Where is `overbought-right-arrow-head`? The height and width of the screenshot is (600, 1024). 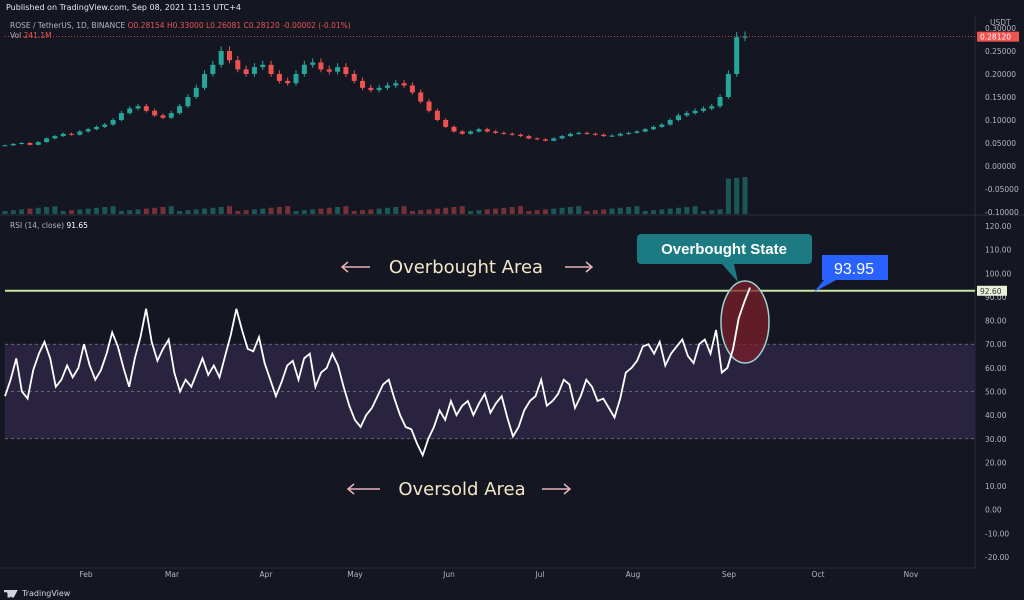 overbought-right-arrow-head is located at coordinates (589, 267).